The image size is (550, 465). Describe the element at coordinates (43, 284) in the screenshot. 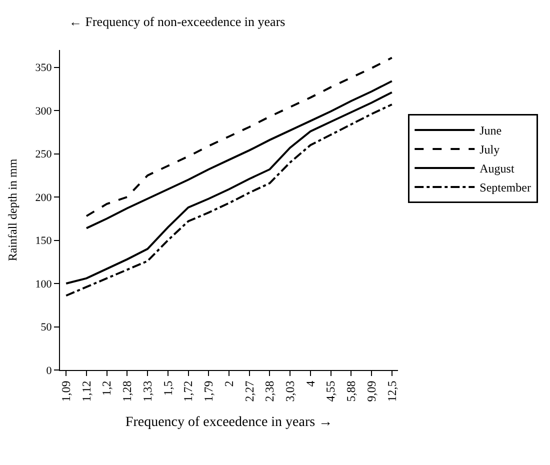

I see `y-tick-label: 100` at that location.